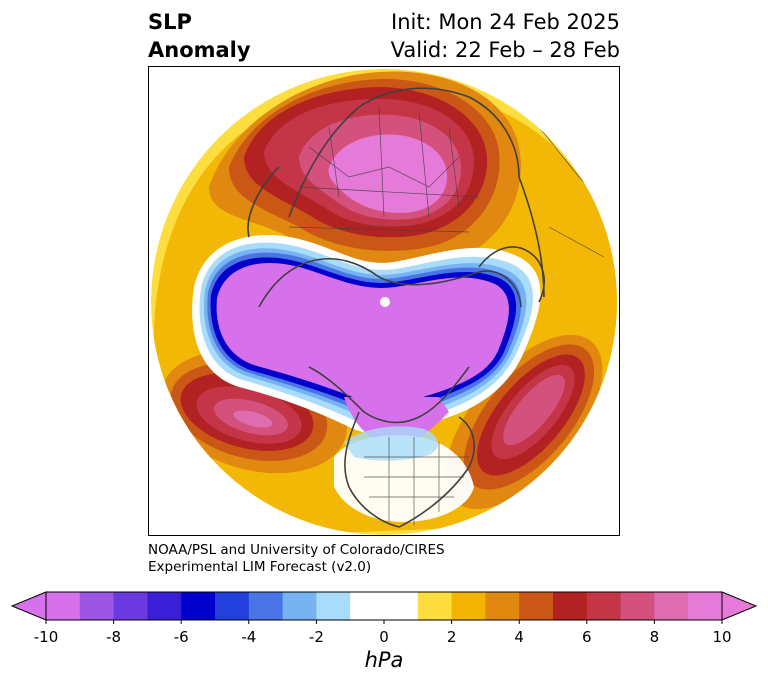  Describe the element at coordinates (505, 22) in the screenshot. I see `init-date: Init: Mon 24 Feb 2025` at that location.